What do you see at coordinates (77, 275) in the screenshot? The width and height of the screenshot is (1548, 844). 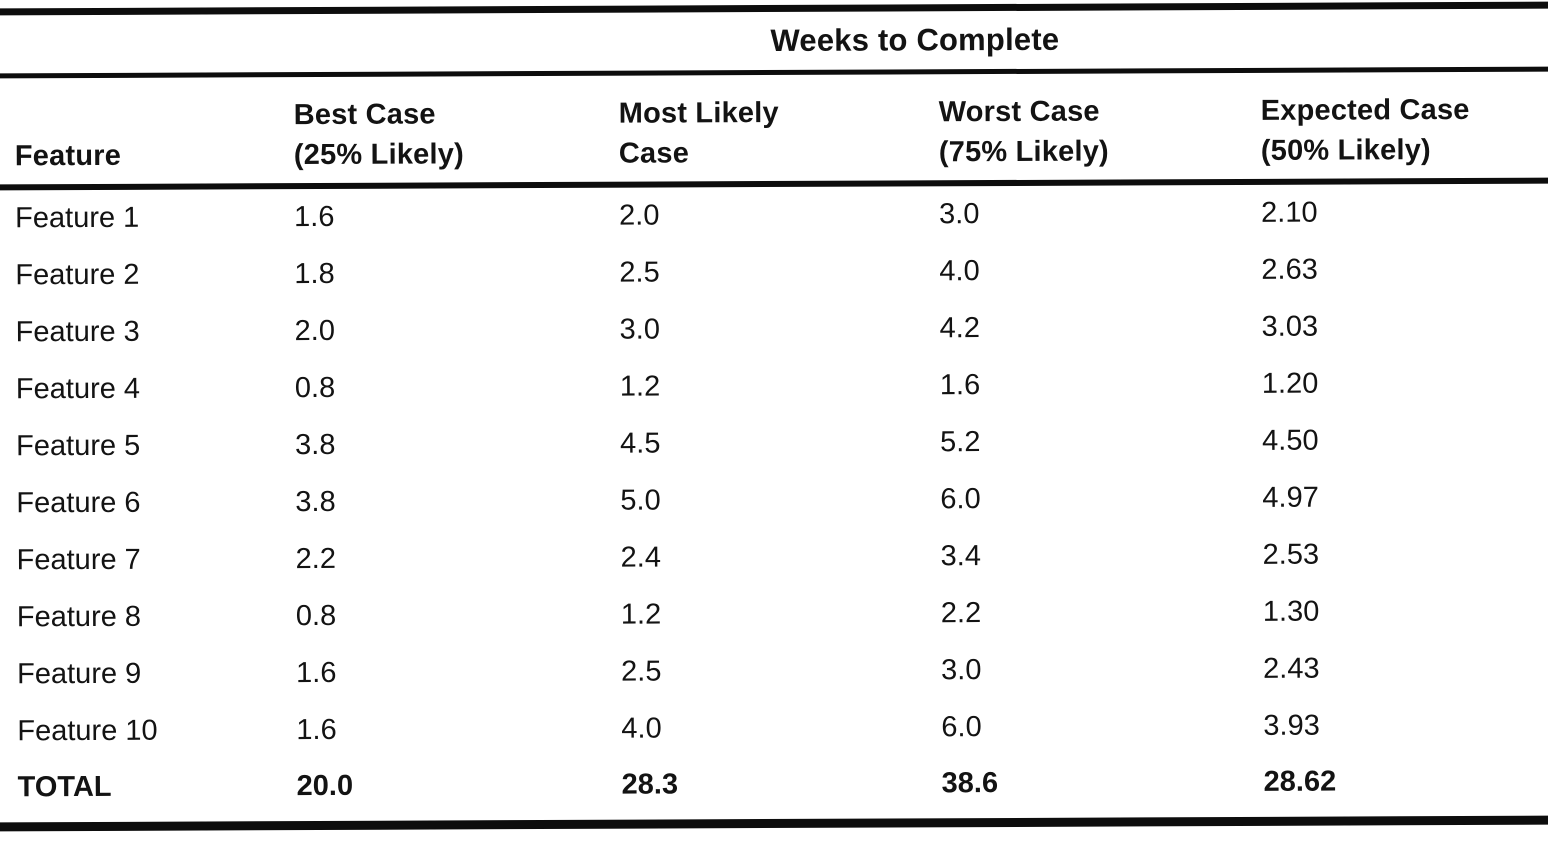 I see `feature-name-cell: Feature 2` at bounding box center [77, 275].